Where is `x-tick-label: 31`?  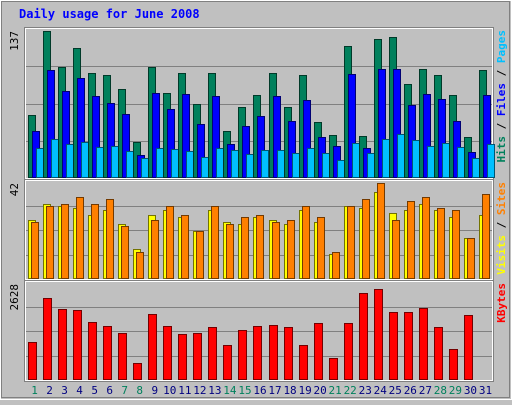 x-tick-label: 31 is located at coordinates (485, 390).